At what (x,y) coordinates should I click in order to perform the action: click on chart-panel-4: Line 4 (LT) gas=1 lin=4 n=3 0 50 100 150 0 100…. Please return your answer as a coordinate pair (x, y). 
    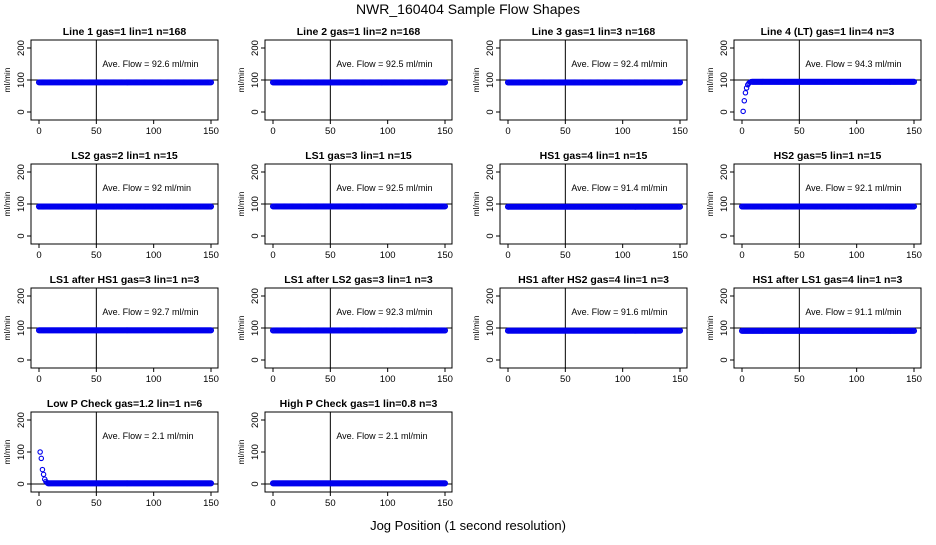
    Looking at the image, I should click on (813, 81).